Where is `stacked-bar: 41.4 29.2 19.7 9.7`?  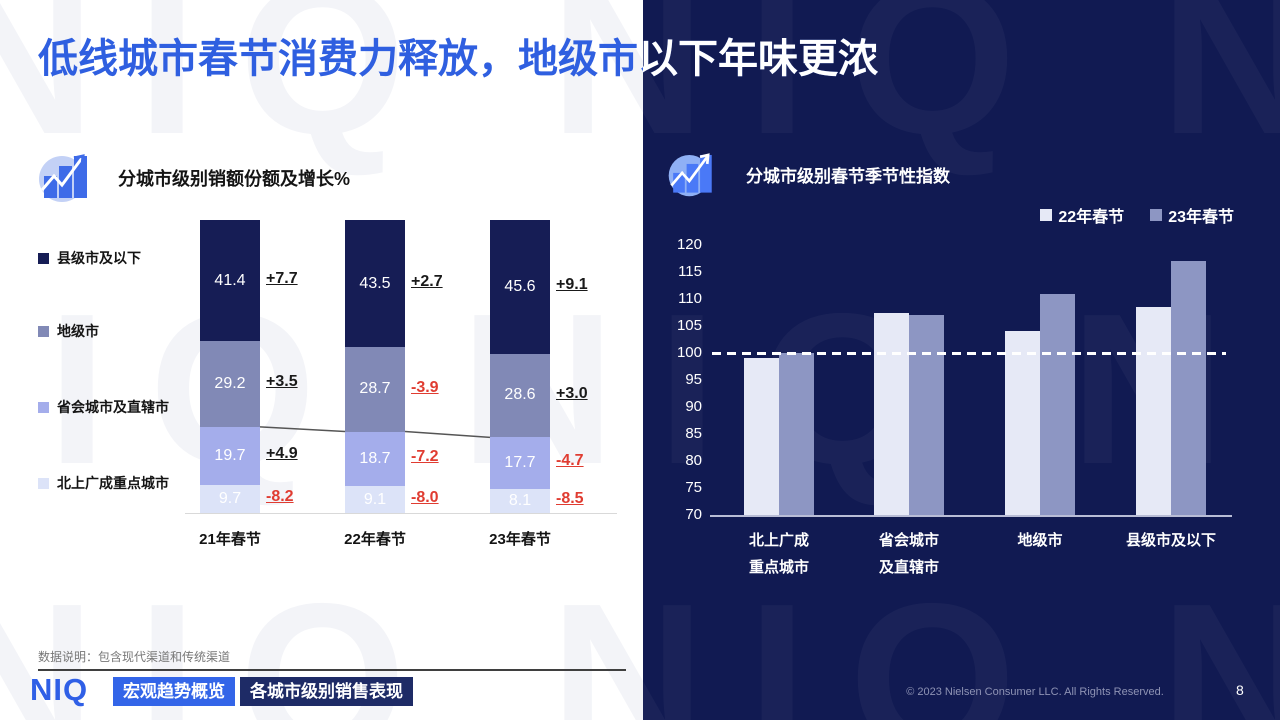 stacked-bar: 41.4 29.2 19.7 9.7 is located at coordinates (230, 366).